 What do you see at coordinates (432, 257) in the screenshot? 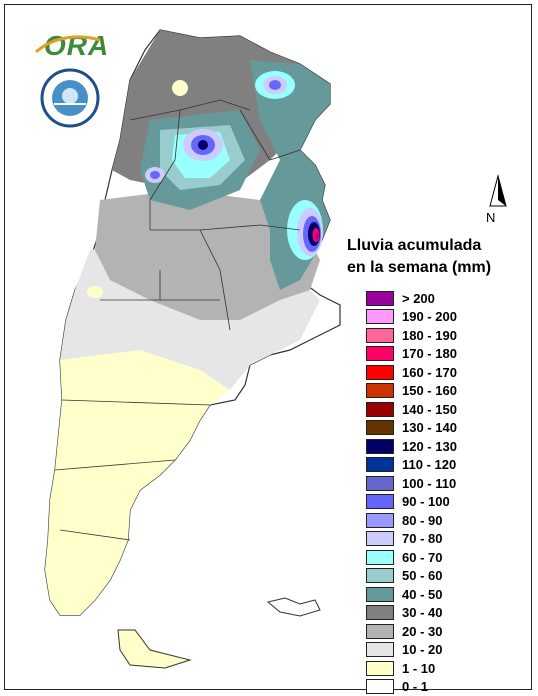
I see `legend-title: Lluvia acumulada en la semana (mm)` at bounding box center [432, 257].